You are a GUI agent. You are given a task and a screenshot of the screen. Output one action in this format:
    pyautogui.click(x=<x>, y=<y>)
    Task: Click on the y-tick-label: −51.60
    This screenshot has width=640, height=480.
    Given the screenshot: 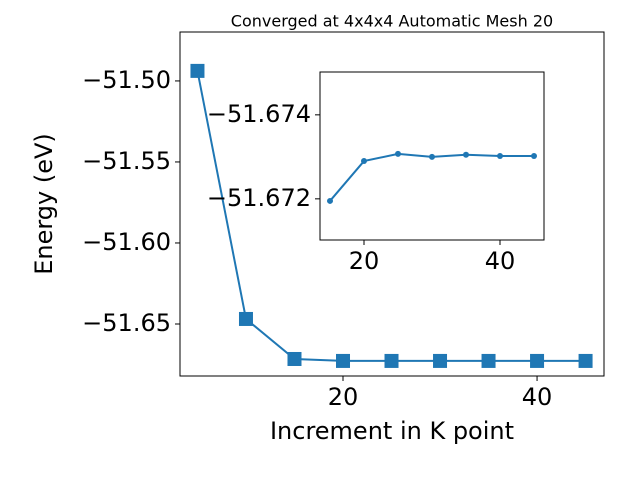 What is the action you would take?
    pyautogui.click(x=126, y=242)
    